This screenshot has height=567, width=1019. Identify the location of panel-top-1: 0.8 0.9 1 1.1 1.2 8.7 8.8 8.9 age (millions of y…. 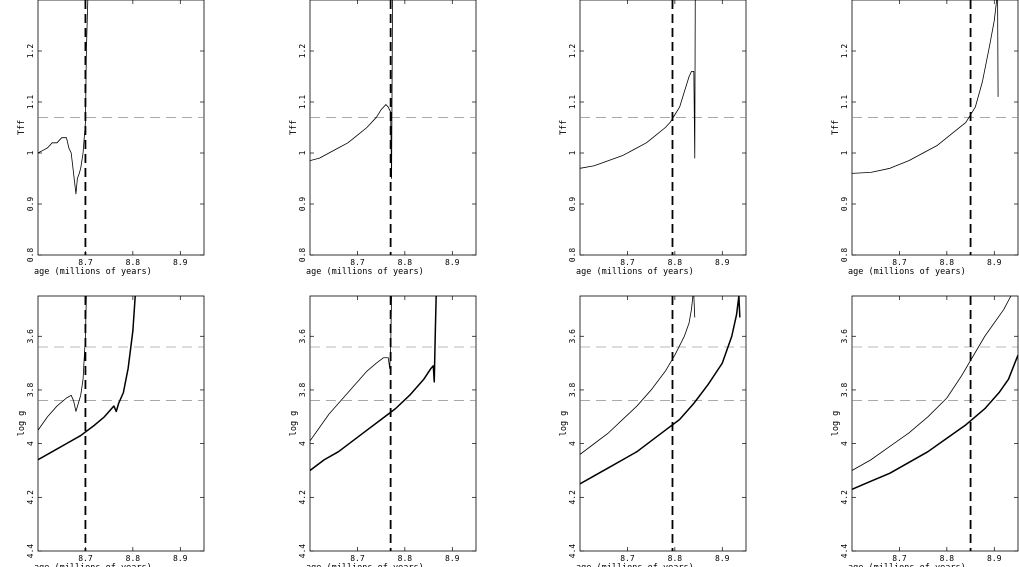
(111, 138).